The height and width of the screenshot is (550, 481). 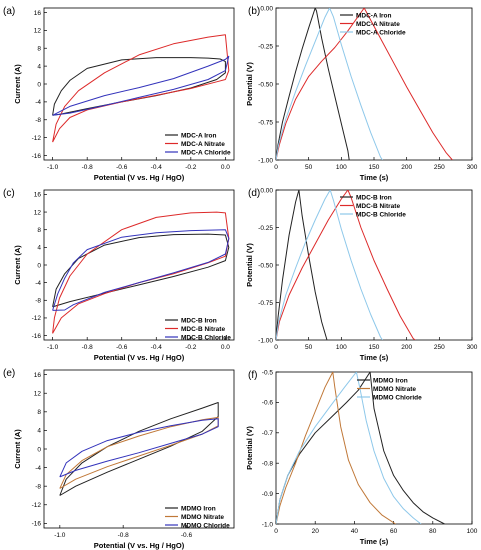 I want to click on y-tick-label: 0.00, so click(x=266, y=8).